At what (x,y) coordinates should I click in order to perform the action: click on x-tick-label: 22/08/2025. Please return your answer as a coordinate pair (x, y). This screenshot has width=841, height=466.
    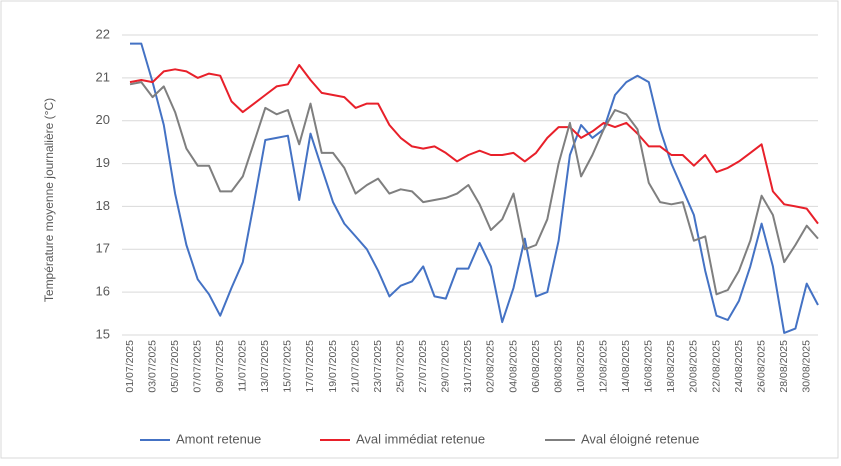
    Looking at the image, I should click on (716, 366).